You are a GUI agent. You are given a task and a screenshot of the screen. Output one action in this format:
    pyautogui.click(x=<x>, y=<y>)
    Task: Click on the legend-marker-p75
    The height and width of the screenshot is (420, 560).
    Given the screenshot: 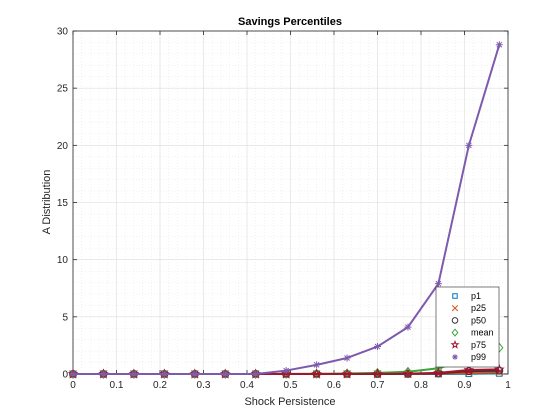 What is the action you would take?
    pyautogui.click(x=455, y=344)
    